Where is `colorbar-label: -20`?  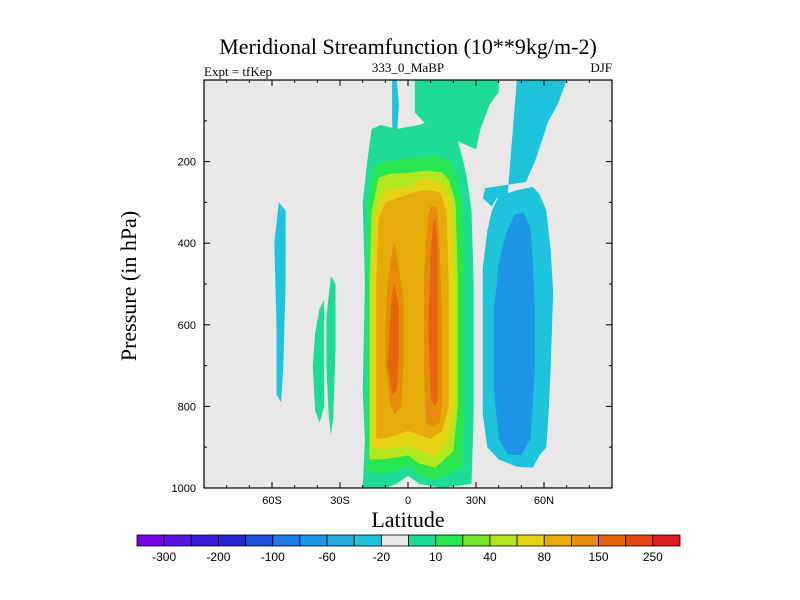 colorbar-label: -20 is located at coordinates (382, 557).